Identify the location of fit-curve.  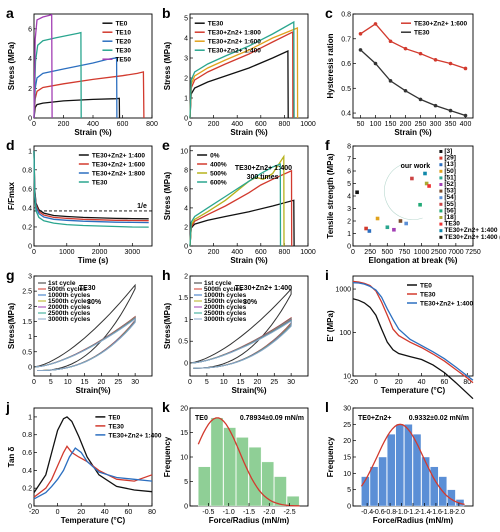
(412, 464).